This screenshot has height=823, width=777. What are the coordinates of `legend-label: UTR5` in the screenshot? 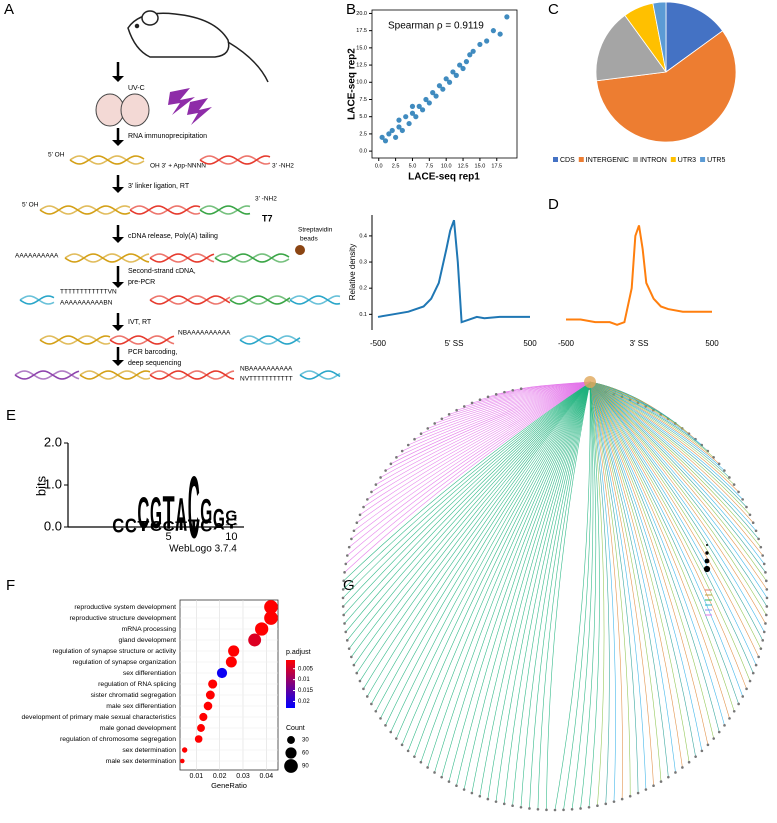 It's located at (716, 160).